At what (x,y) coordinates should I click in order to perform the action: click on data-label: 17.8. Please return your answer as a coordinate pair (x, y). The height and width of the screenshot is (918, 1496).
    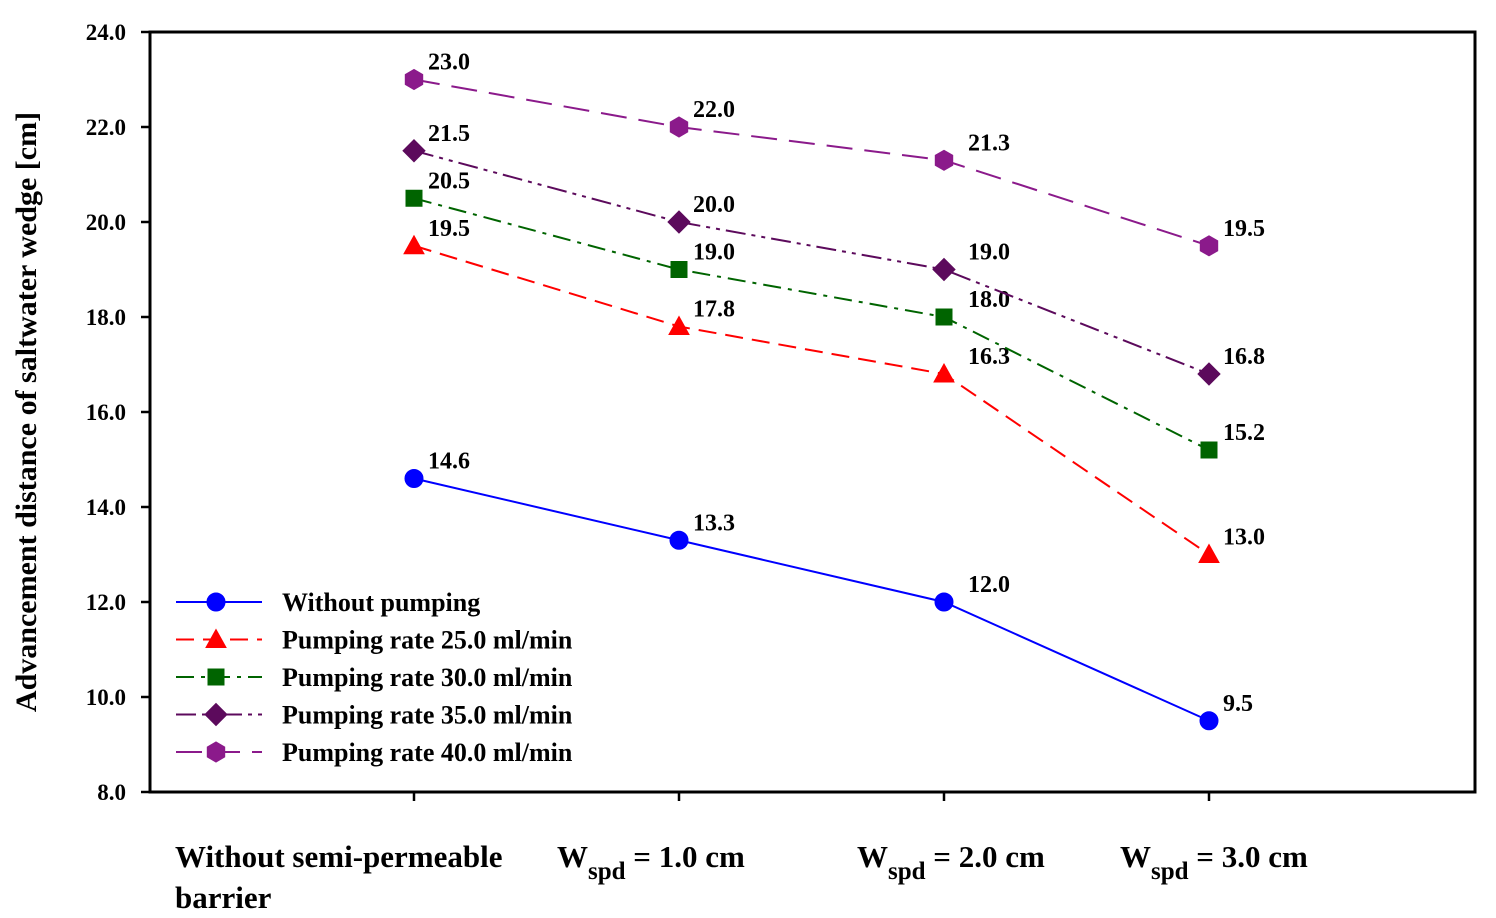
    Looking at the image, I should click on (714, 310).